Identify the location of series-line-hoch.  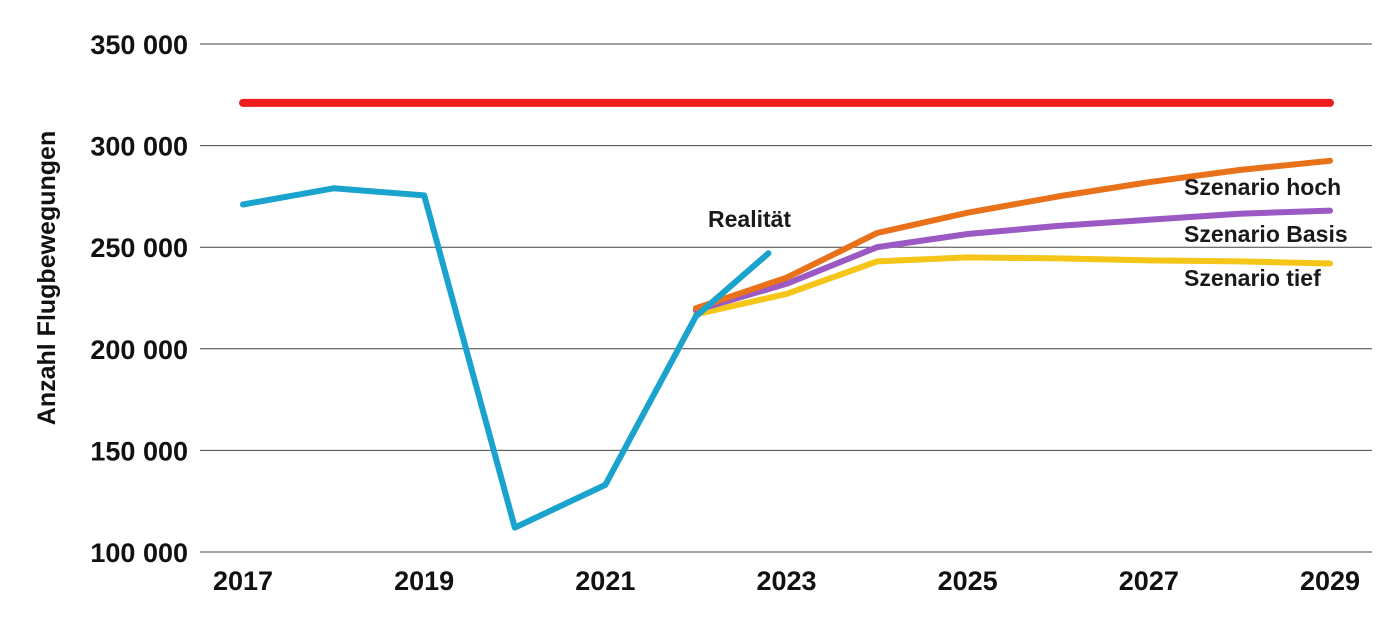
(1012, 234).